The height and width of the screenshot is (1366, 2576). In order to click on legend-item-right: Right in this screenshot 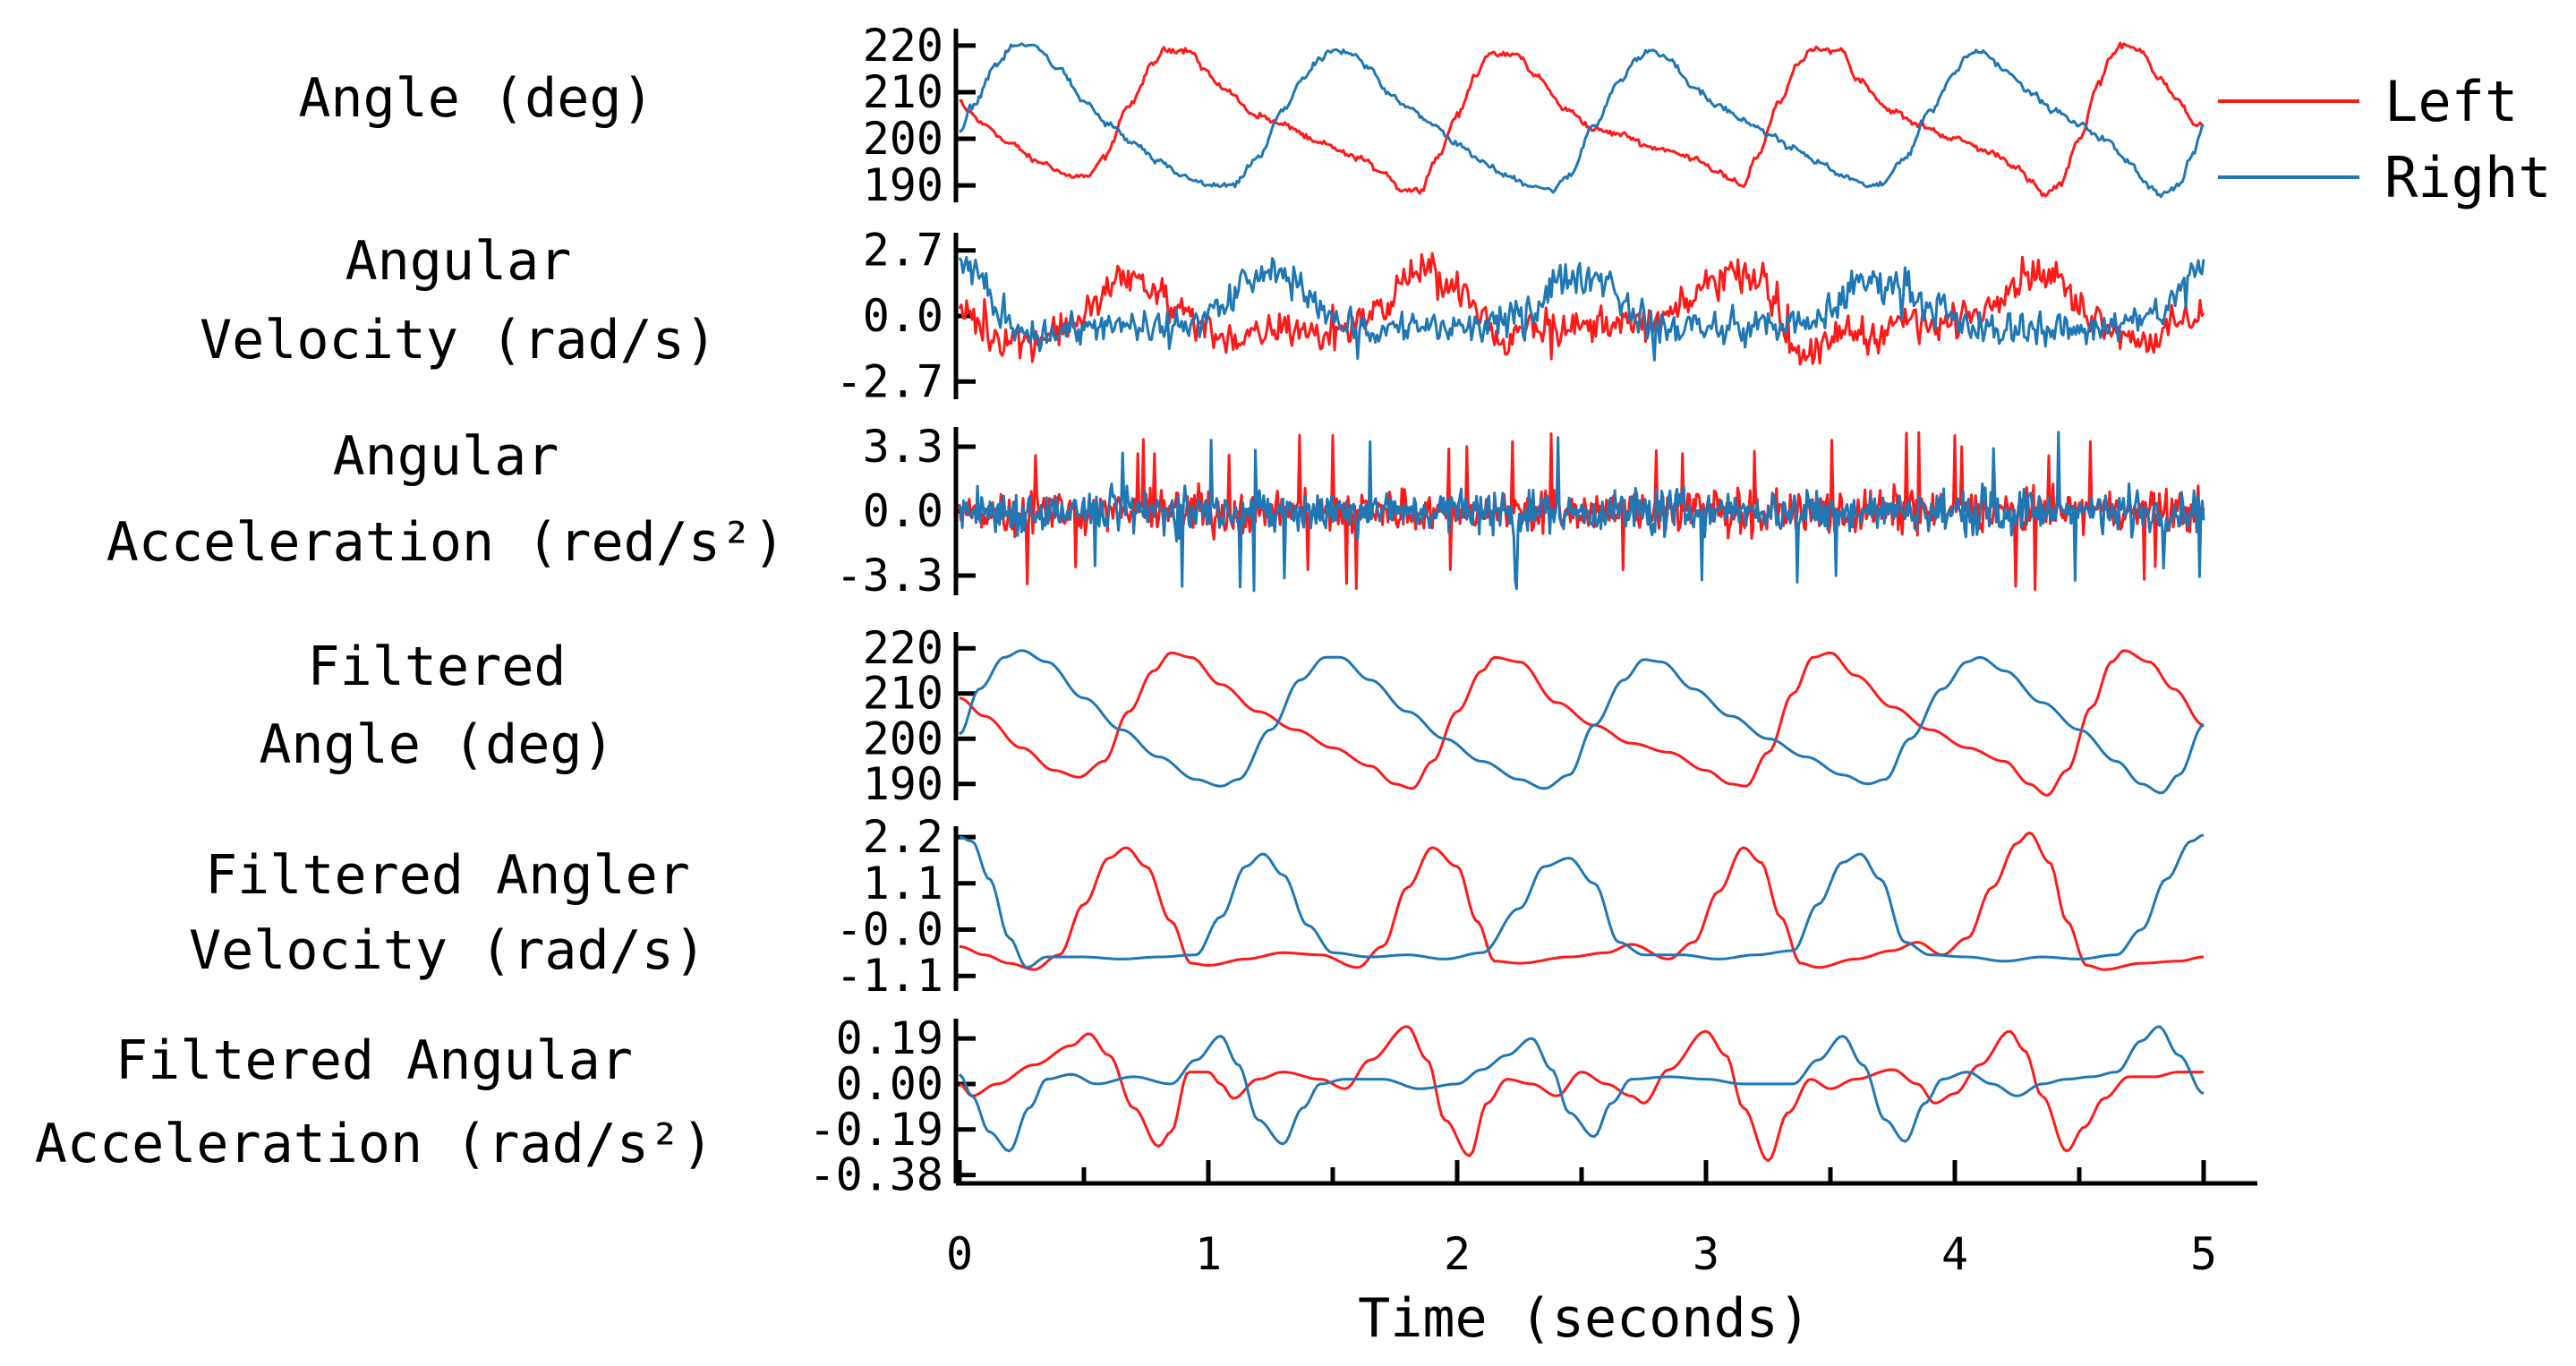, I will do `click(2385, 177)`.